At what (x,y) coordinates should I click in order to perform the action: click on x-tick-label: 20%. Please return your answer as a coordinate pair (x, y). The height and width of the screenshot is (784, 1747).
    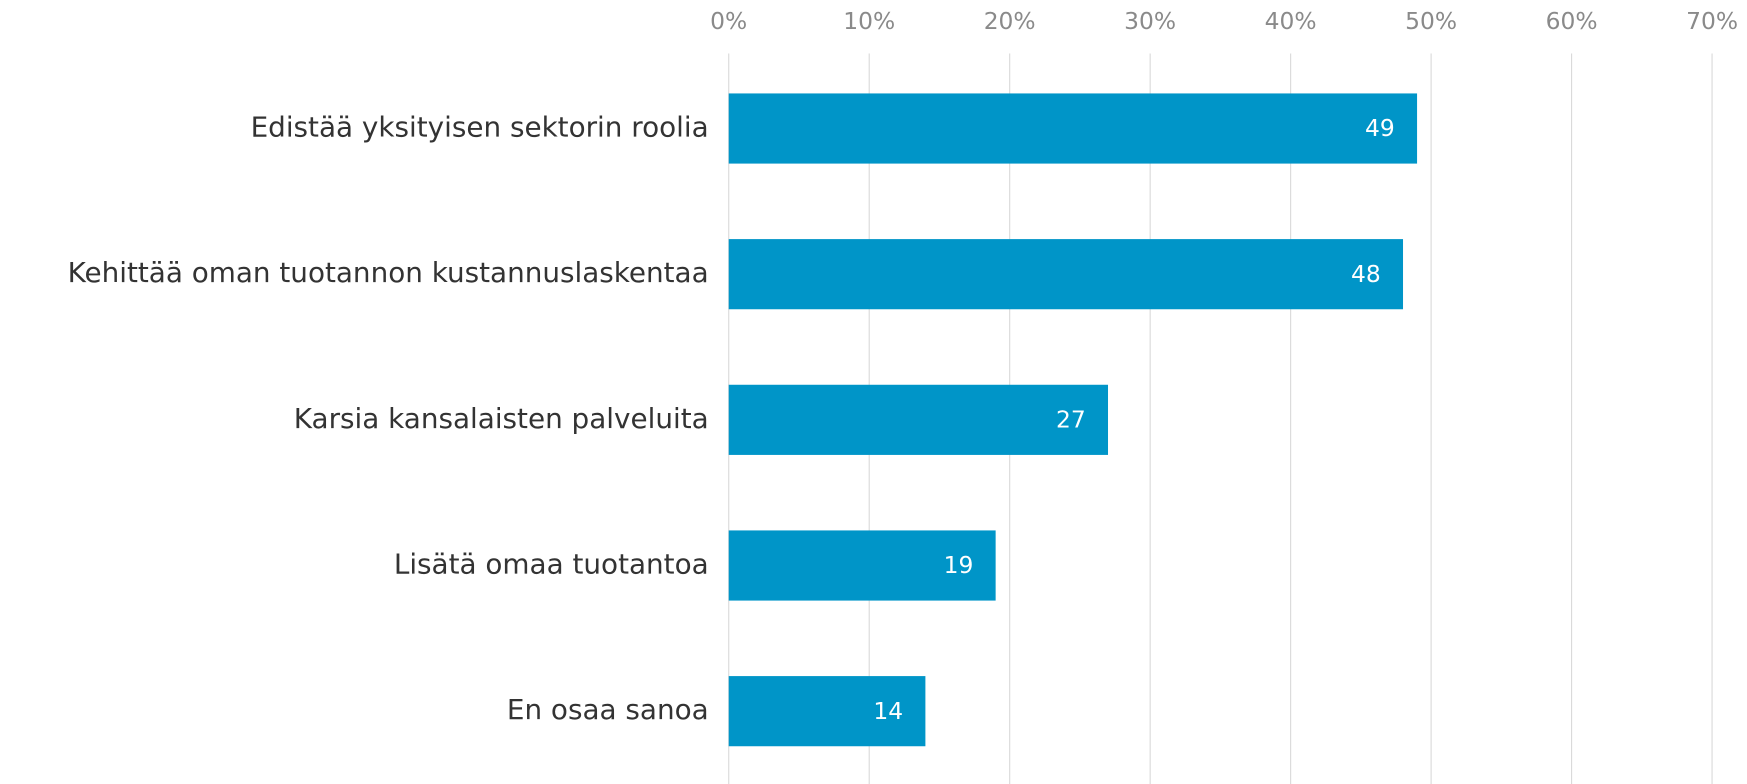
    Looking at the image, I should click on (1010, 21).